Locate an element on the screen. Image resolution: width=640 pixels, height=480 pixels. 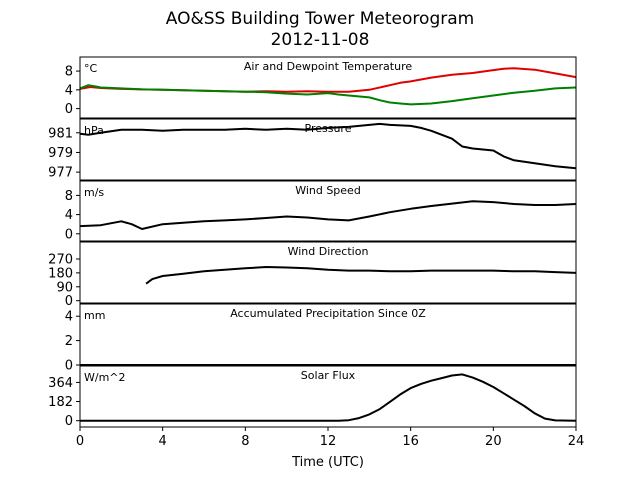
panel-2-frame is located at coordinates (328, 211).